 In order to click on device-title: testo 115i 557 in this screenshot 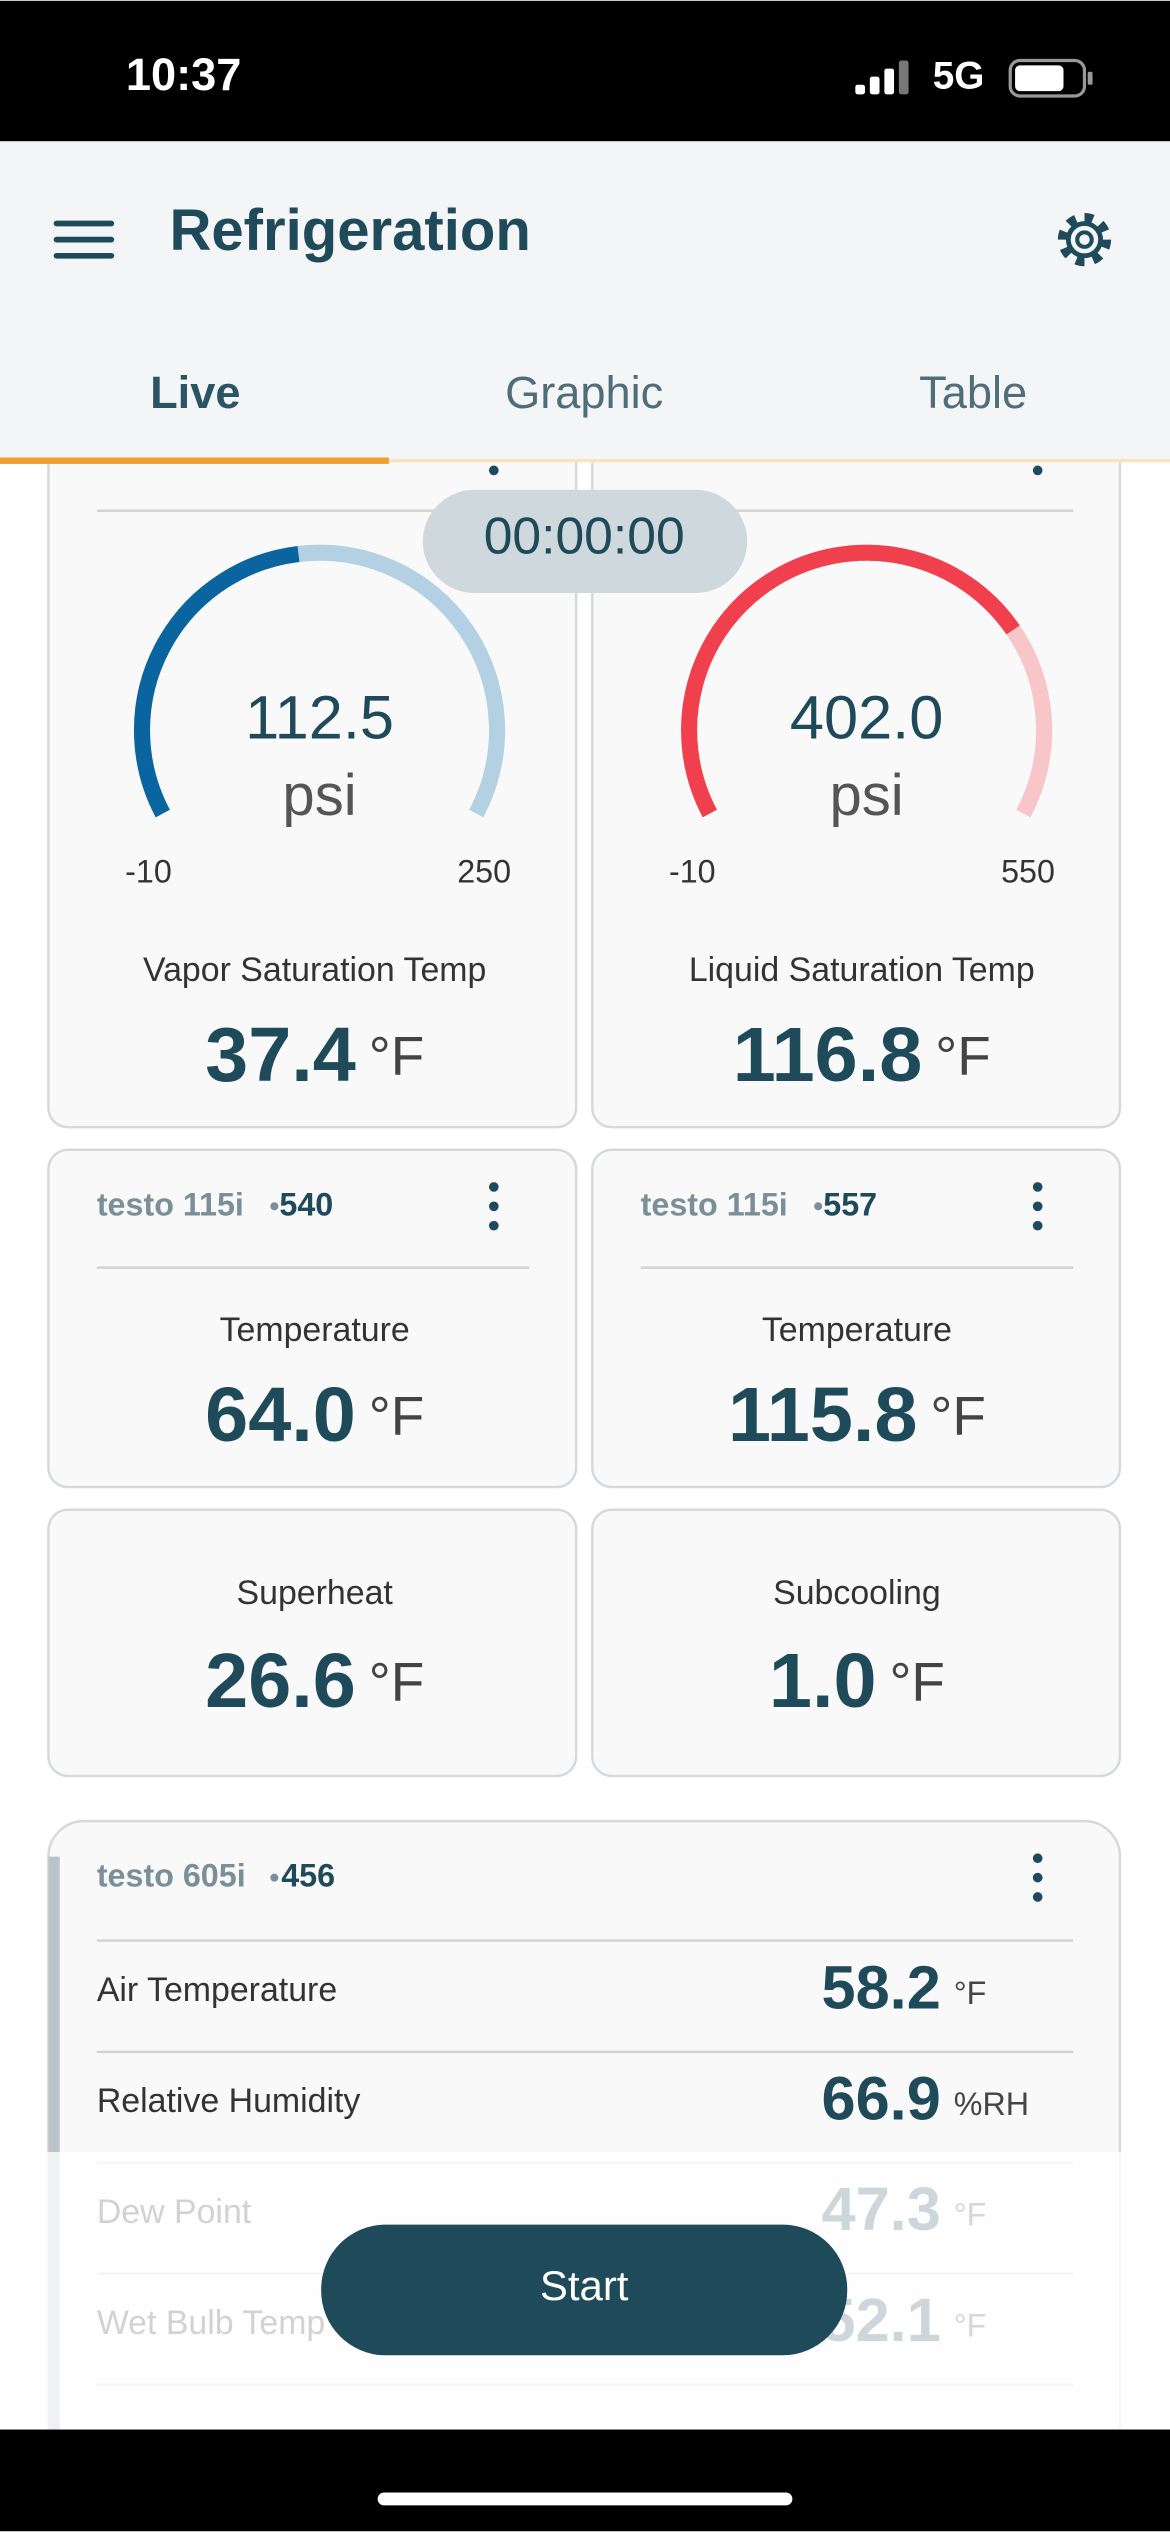, I will do `click(759, 1204)`.